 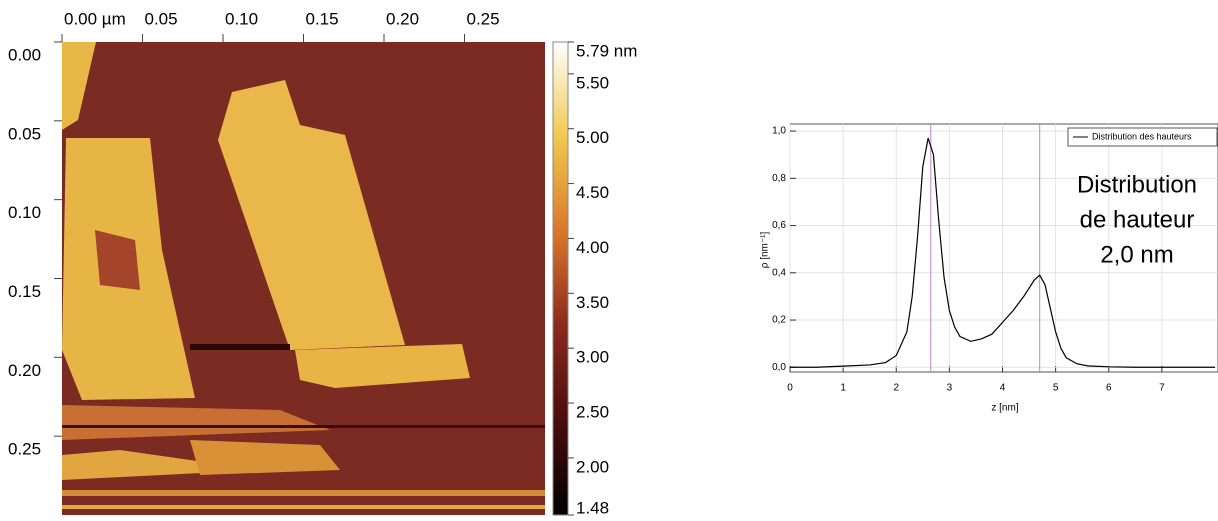 What do you see at coordinates (950, 388) in the screenshot?
I see `x-tick-label: 3` at bounding box center [950, 388].